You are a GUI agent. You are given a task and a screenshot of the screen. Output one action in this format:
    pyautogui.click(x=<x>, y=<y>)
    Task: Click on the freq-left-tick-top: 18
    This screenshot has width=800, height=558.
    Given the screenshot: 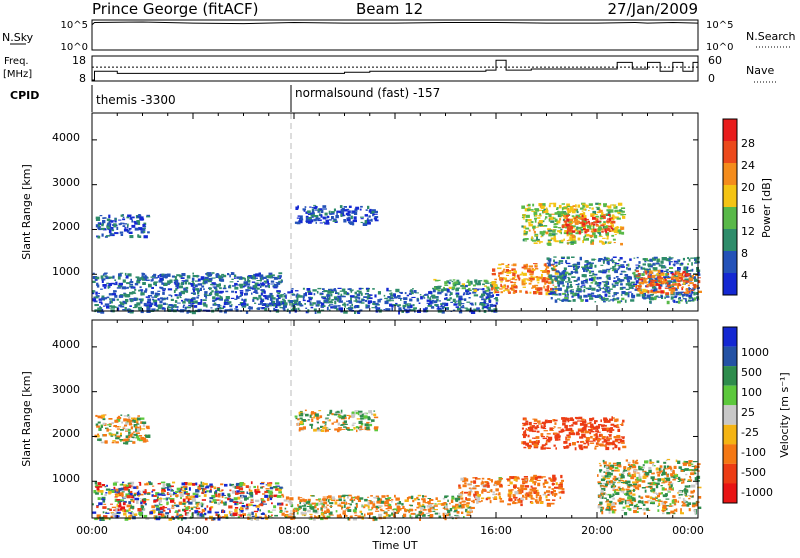 What is the action you would take?
    pyautogui.click(x=79, y=60)
    